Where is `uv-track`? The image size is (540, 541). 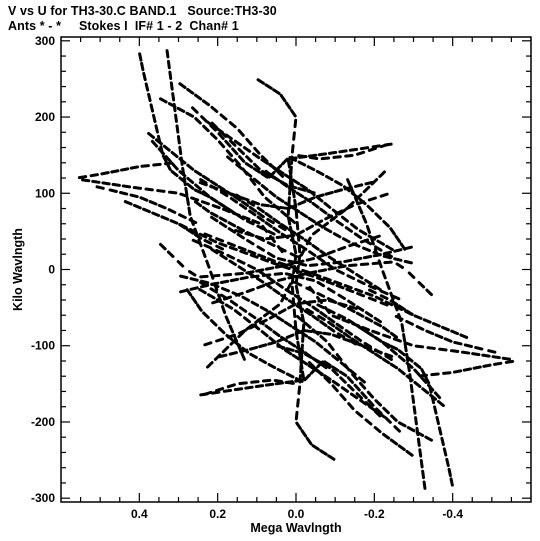
uv-track is located at coordinates (296, 269).